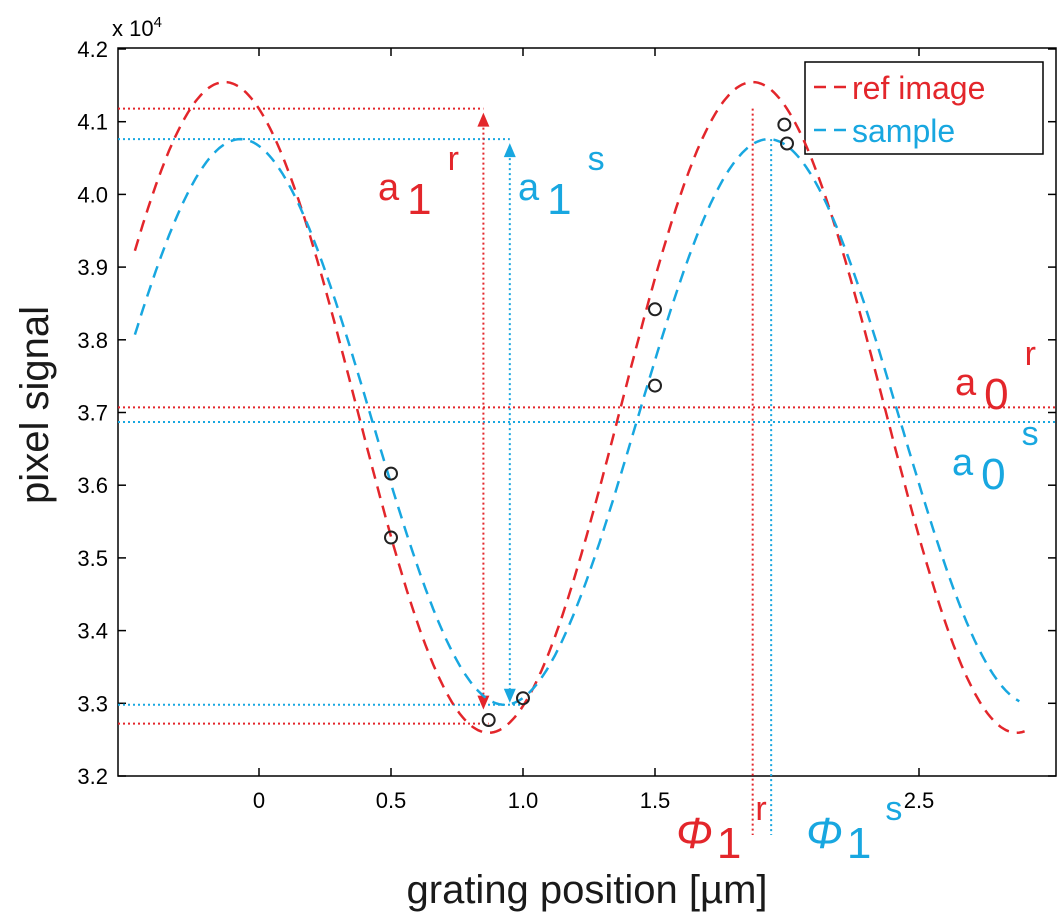  Describe the element at coordinates (918, 88) in the screenshot. I see `legend-label-ref: ref image` at that location.